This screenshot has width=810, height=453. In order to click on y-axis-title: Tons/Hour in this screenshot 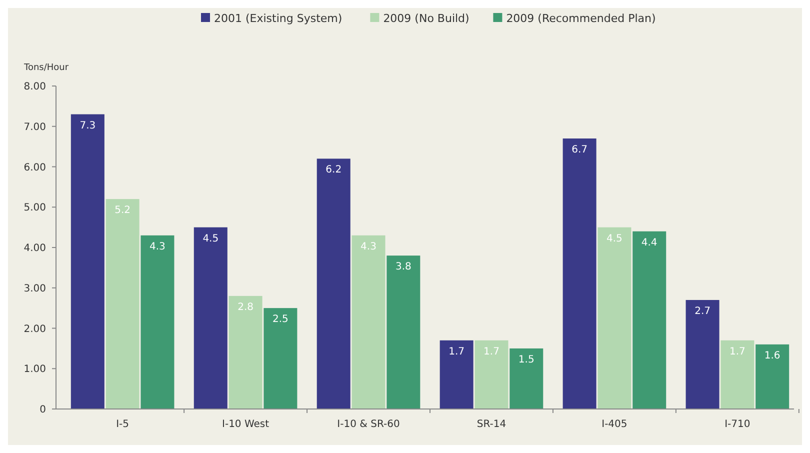, I will do `click(46, 68)`.